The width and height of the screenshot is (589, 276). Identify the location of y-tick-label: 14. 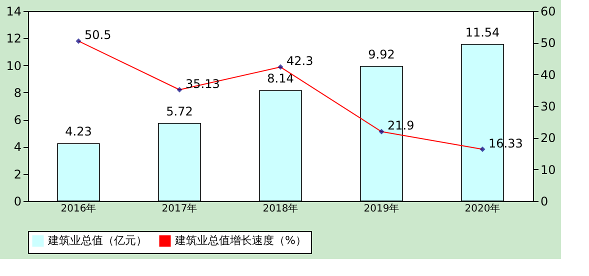
(14, 11).